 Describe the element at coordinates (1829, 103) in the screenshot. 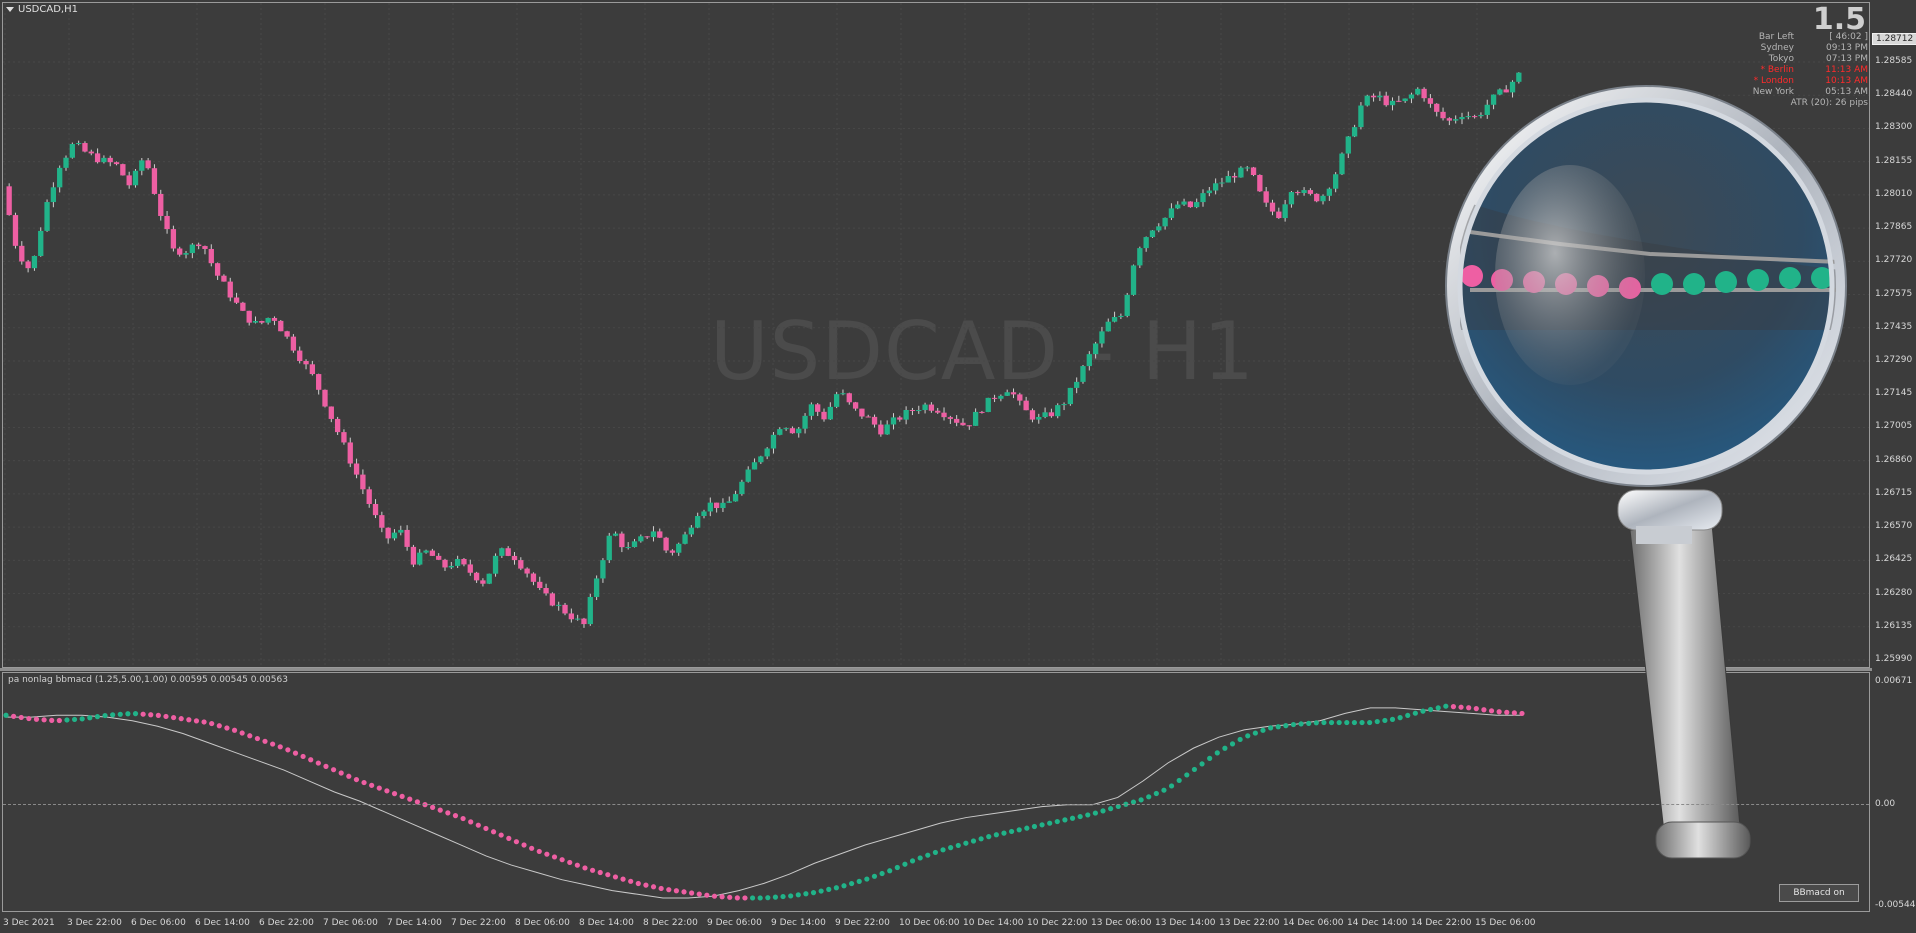

I see `atr-readout: ATR (20): 26 pips` at that location.